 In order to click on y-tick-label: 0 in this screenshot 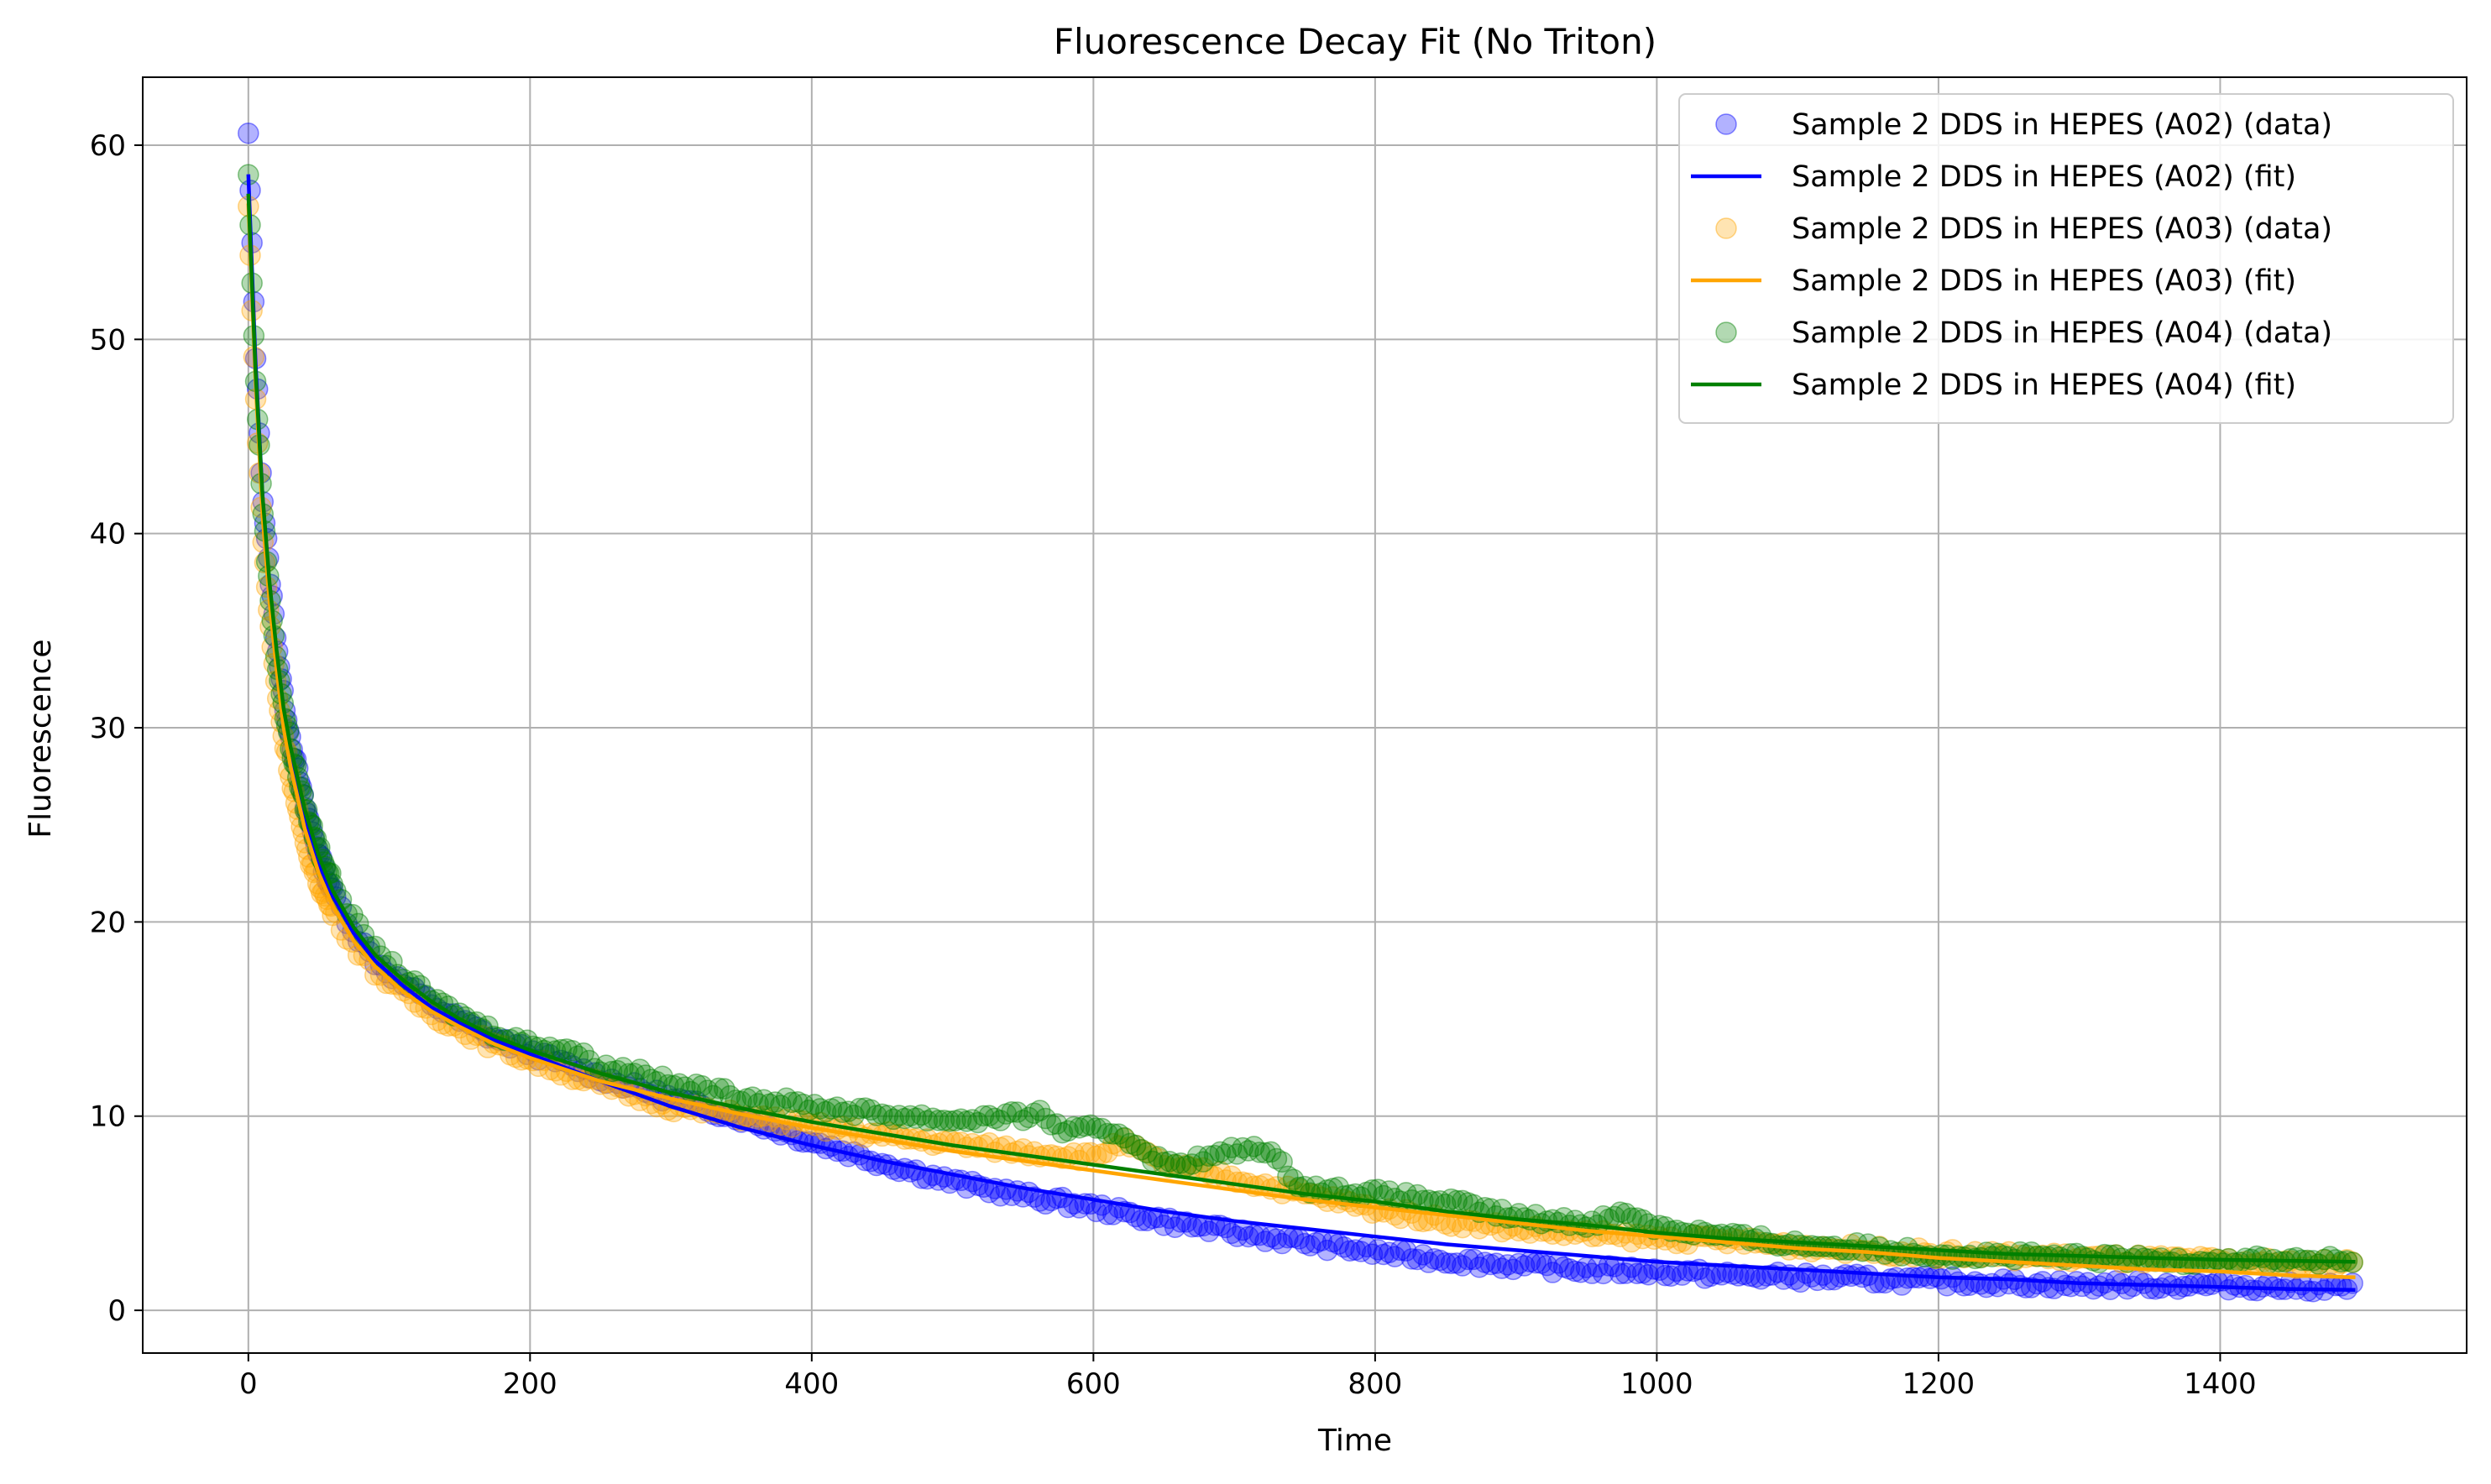, I will do `click(117, 1311)`.